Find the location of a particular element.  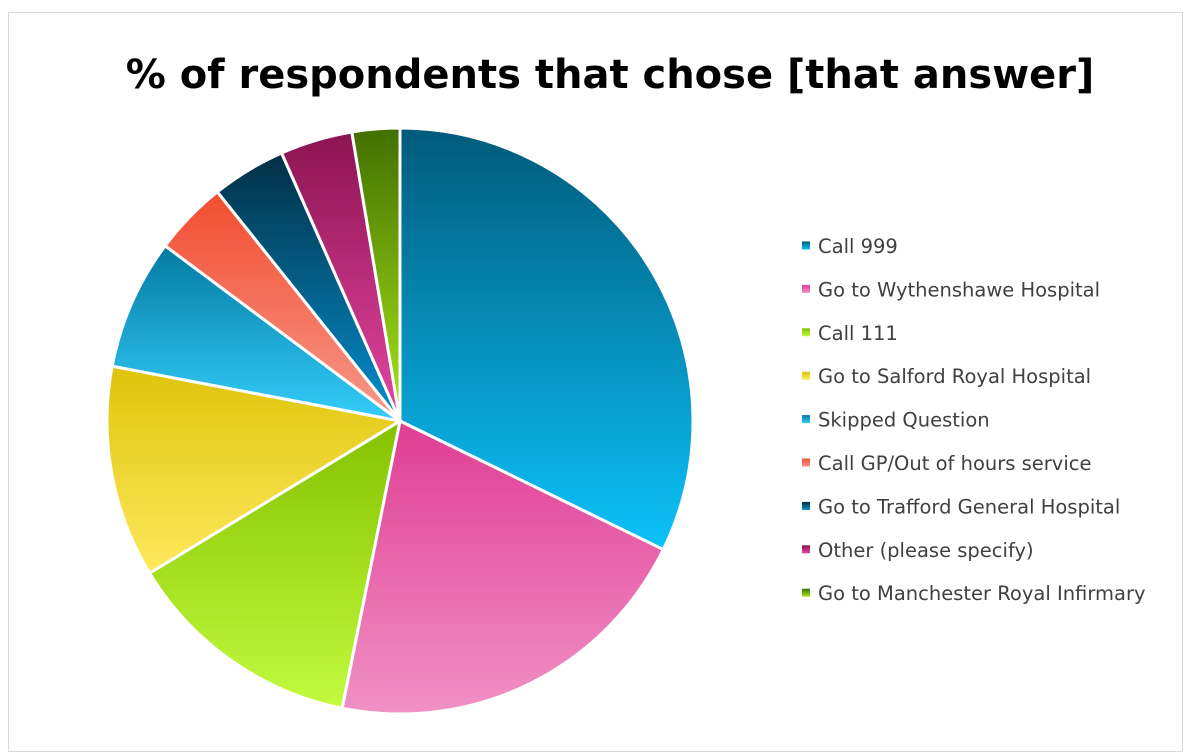

legend-item-go-to-salford-royal-hospital: Go to Salford Royal Hospital is located at coordinates (946, 376).